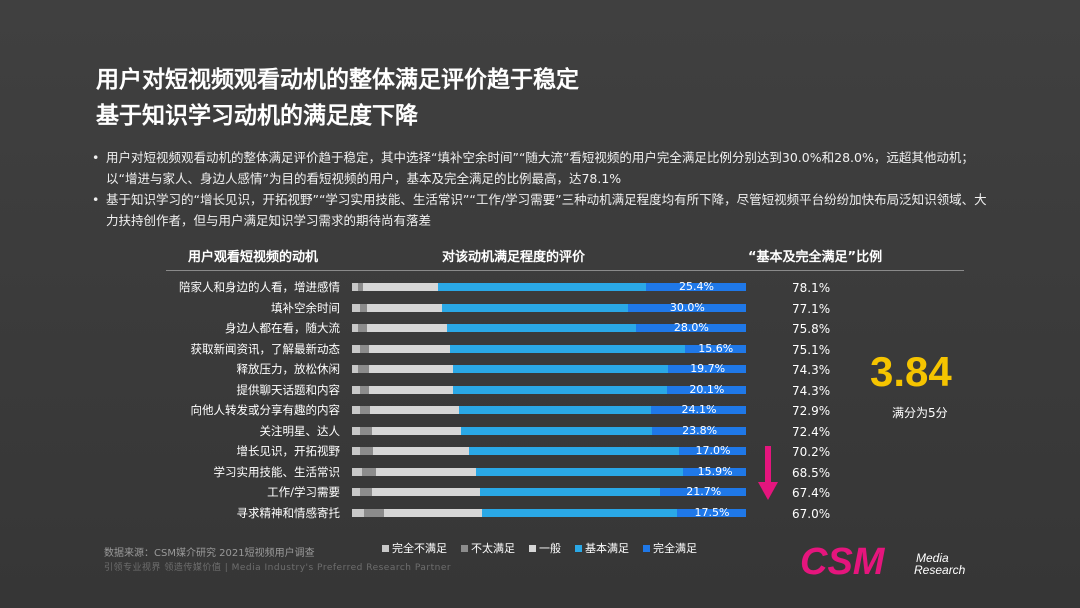  I want to click on legend-label: 一般, so click(550, 548).